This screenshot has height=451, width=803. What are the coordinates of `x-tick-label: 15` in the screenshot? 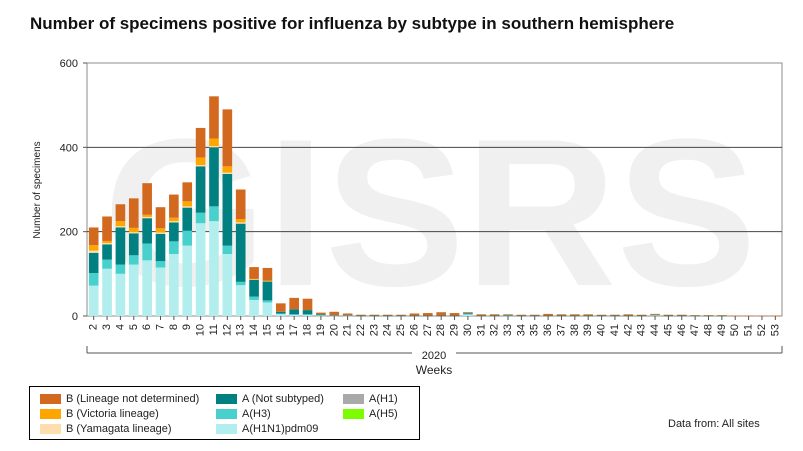 It's located at (267, 330).